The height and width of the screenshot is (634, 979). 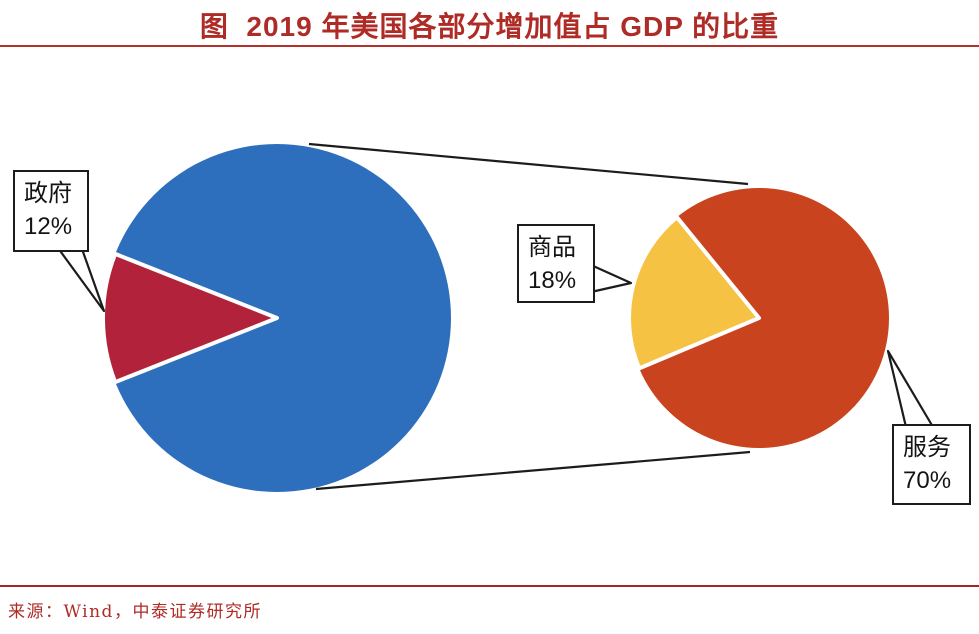 What do you see at coordinates (552, 247) in the screenshot?
I see `goods-callout-label: 商品` at bounding box center [552, 247].